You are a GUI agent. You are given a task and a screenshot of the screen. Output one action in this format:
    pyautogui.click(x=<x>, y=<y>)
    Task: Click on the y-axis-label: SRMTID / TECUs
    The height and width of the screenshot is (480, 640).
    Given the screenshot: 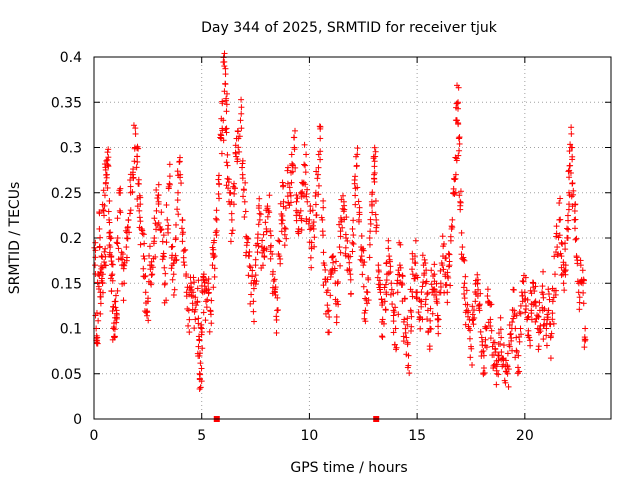 What is the action you would take?
    pyautogui.click(x=15, y=238)
    